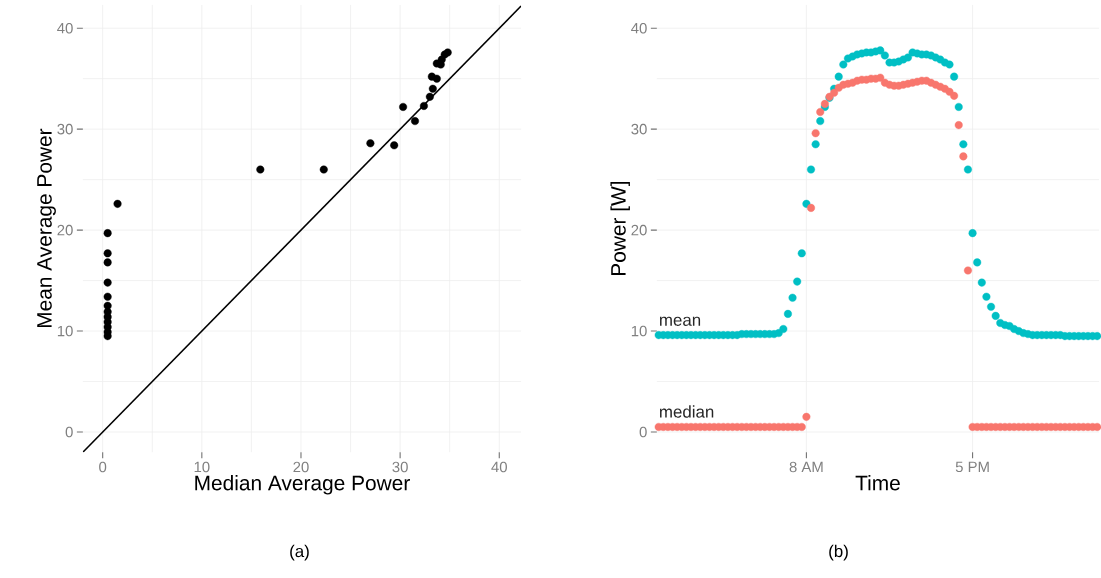  Describe the element at coordinates (301, 467) in the screenshot. I see `x-tick-label: 20` at that location.